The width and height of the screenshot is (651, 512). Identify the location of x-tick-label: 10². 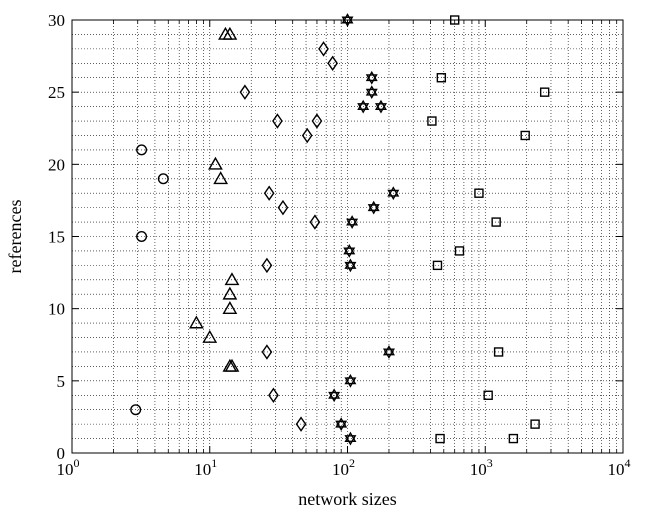
(343, 467).